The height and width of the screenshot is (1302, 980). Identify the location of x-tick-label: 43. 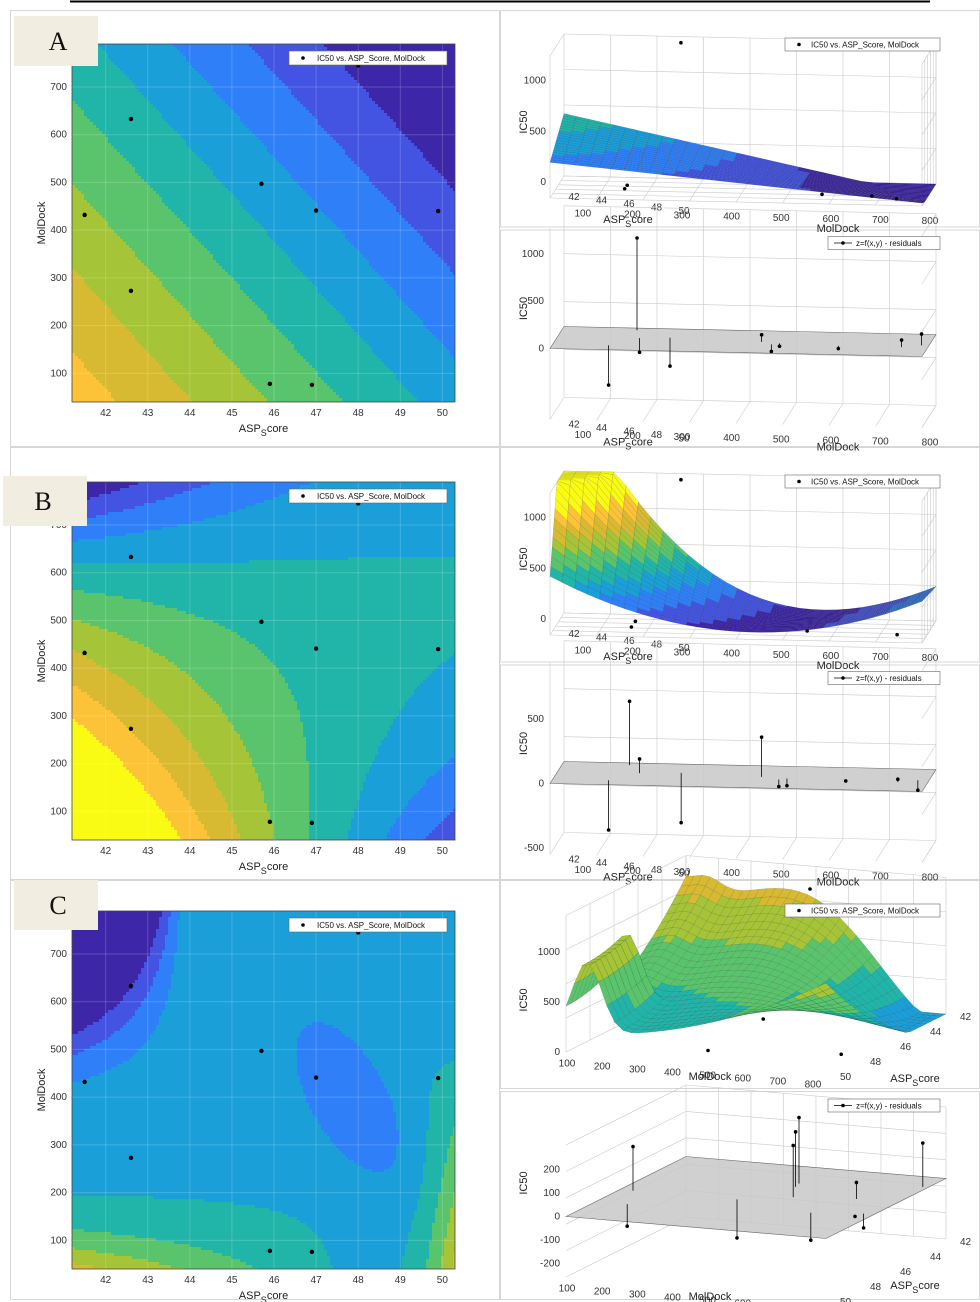
(148, 1280).